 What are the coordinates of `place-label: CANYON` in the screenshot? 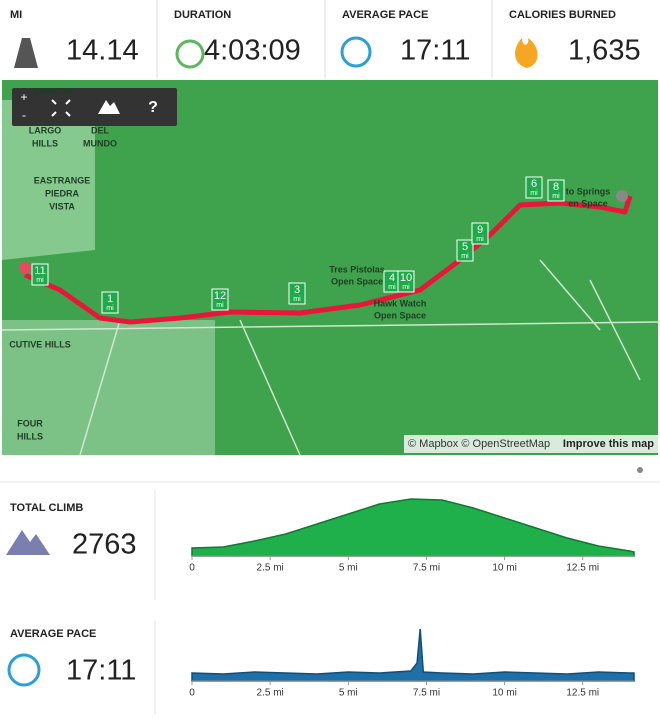 It's located at (51, 91).